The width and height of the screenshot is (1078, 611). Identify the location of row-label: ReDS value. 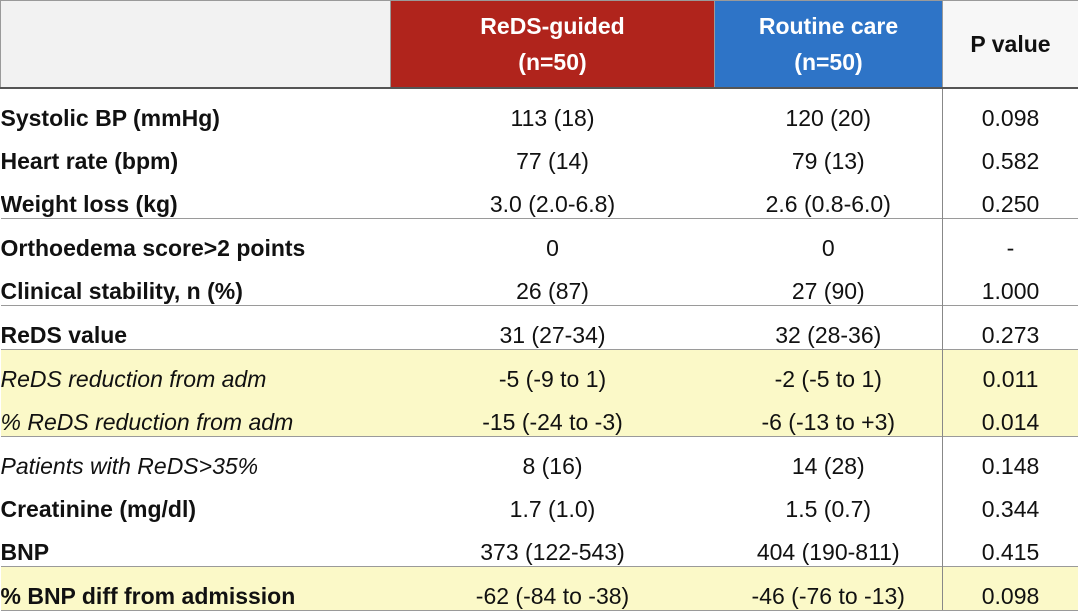
(196, 328).